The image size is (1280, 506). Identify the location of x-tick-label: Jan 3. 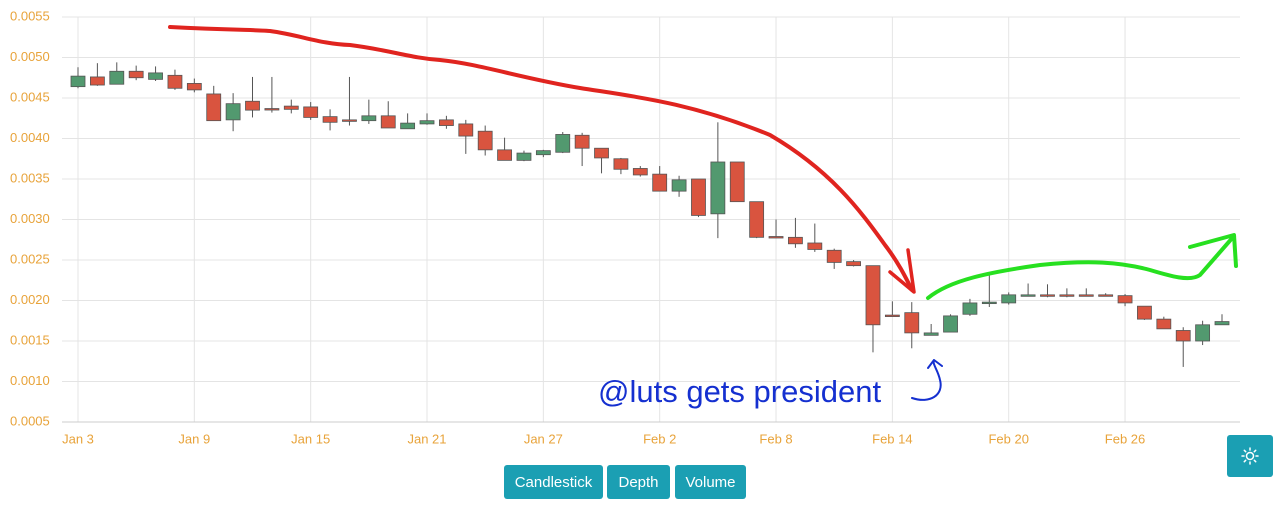
(78, 438).